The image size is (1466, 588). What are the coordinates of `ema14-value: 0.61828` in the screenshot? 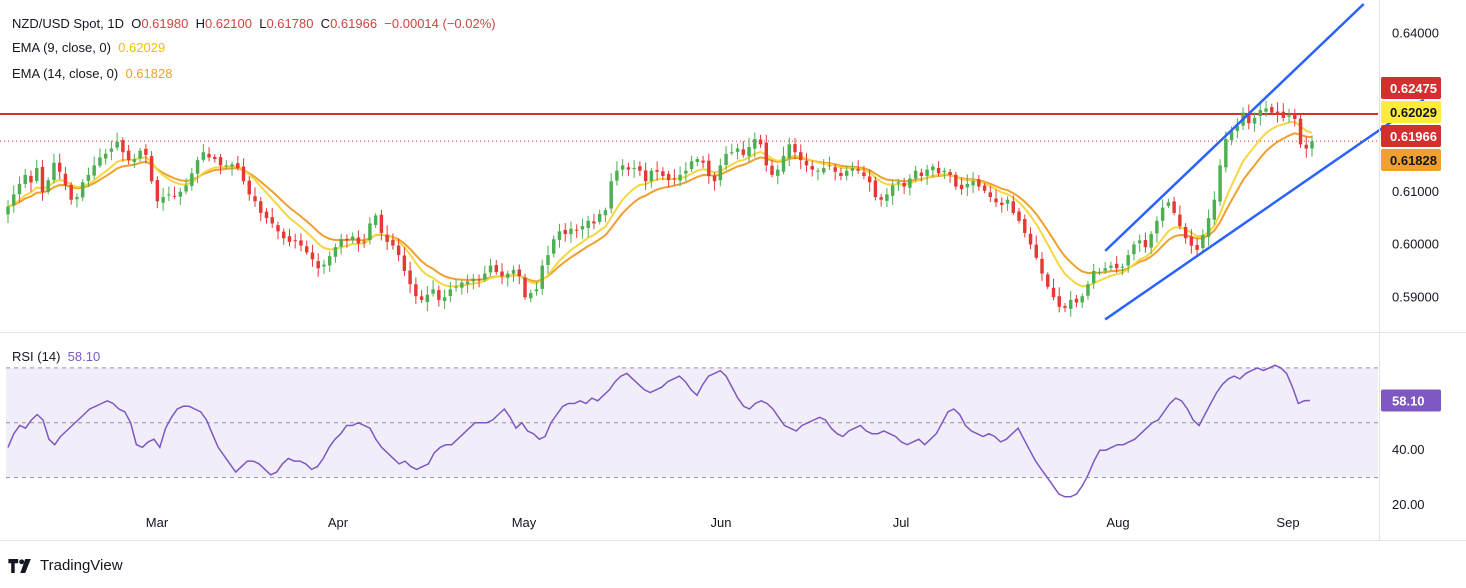 It's located at (149, 73).